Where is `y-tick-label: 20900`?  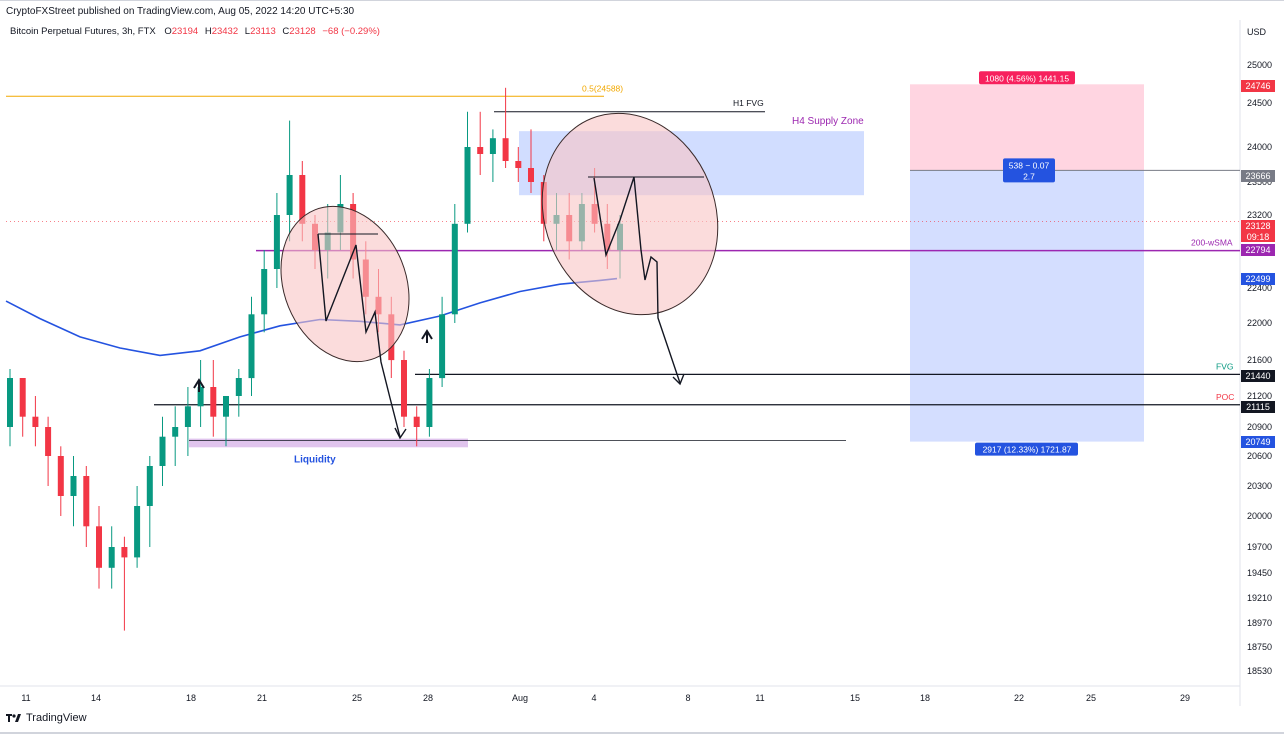
y-tick-label: 20900 is located at coordinates (1259, 427).